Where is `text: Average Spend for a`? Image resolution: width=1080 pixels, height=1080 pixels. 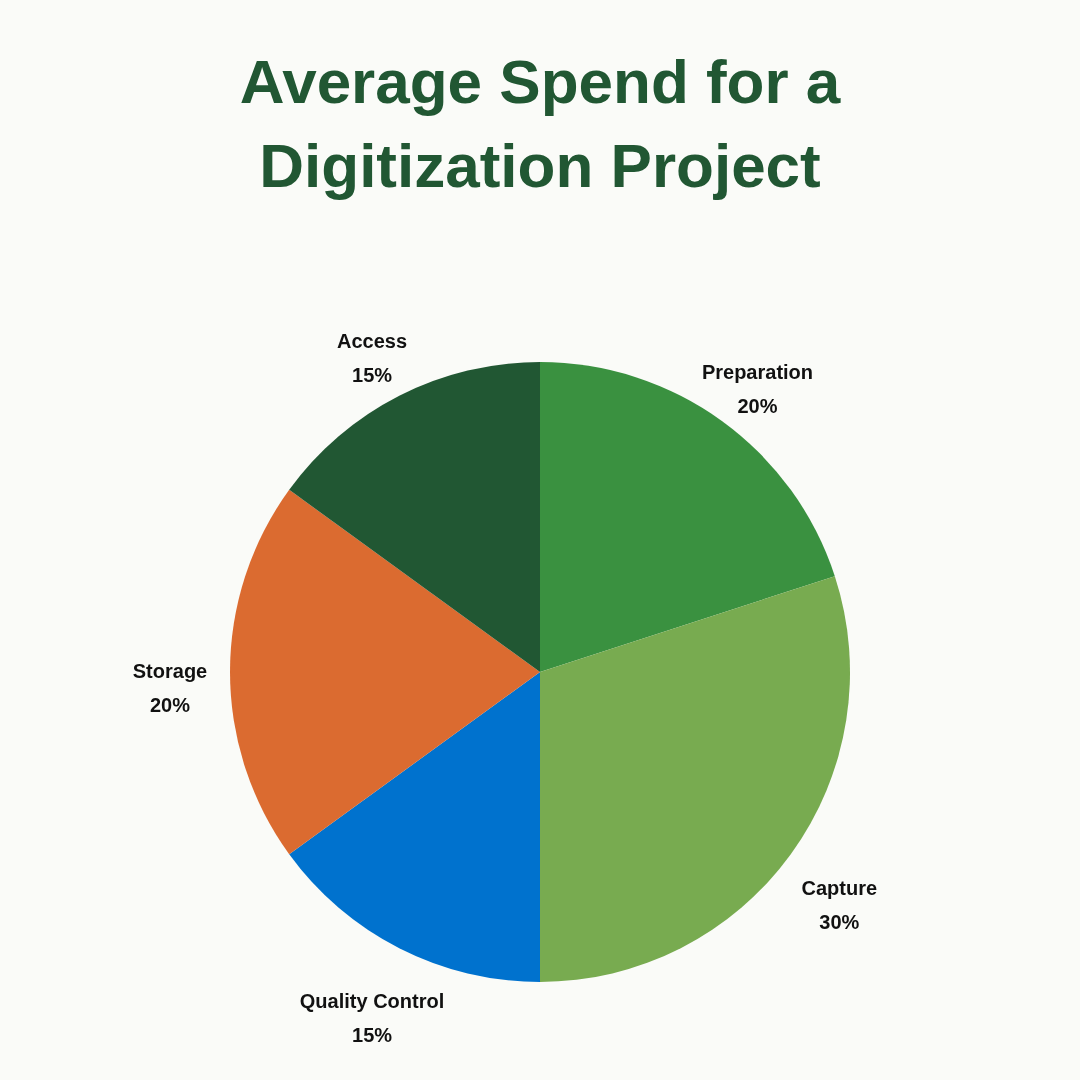
text: Average Spend for a is located at coordinates (540, 81).